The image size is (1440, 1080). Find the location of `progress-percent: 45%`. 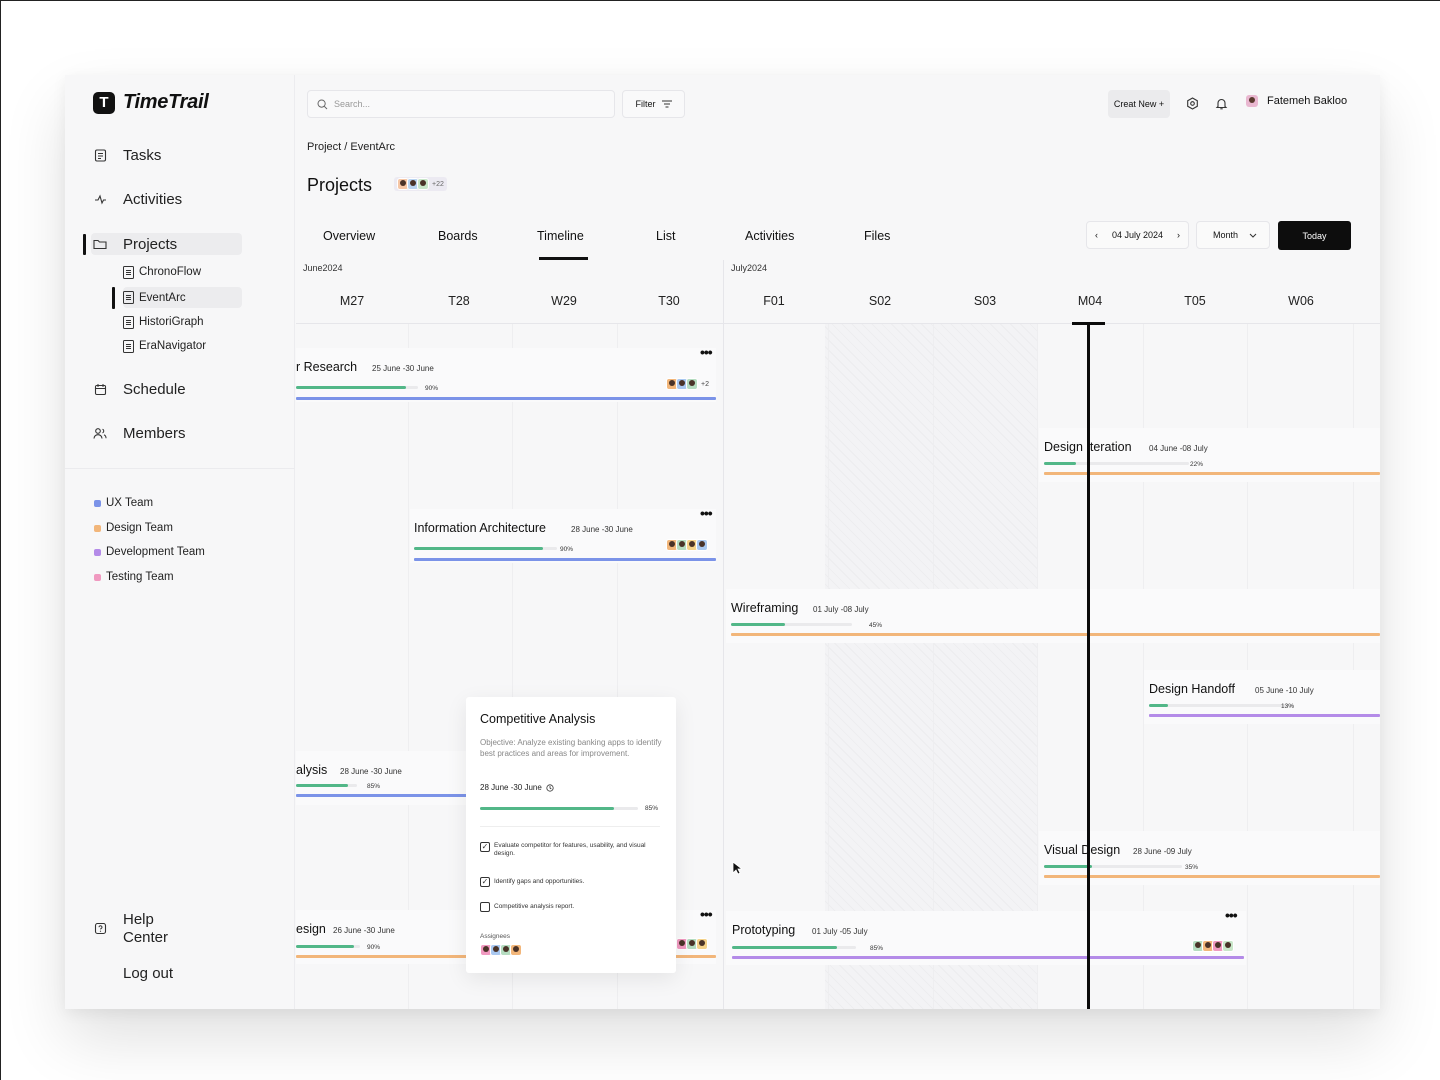

progress-percent: 45% is located at coordinates (876, 625).